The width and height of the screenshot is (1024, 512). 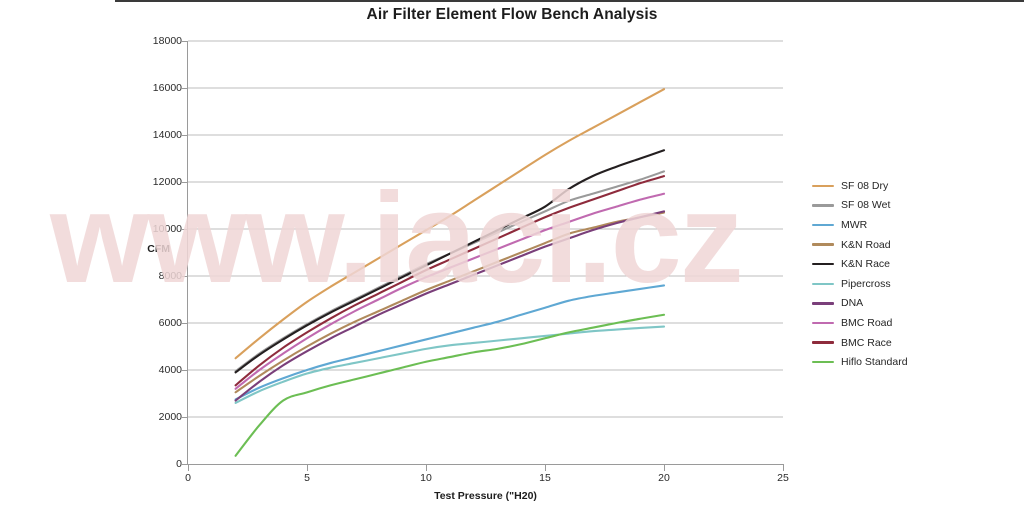 I want to click on x-tick-label: 0, so click(x=188, y=478).